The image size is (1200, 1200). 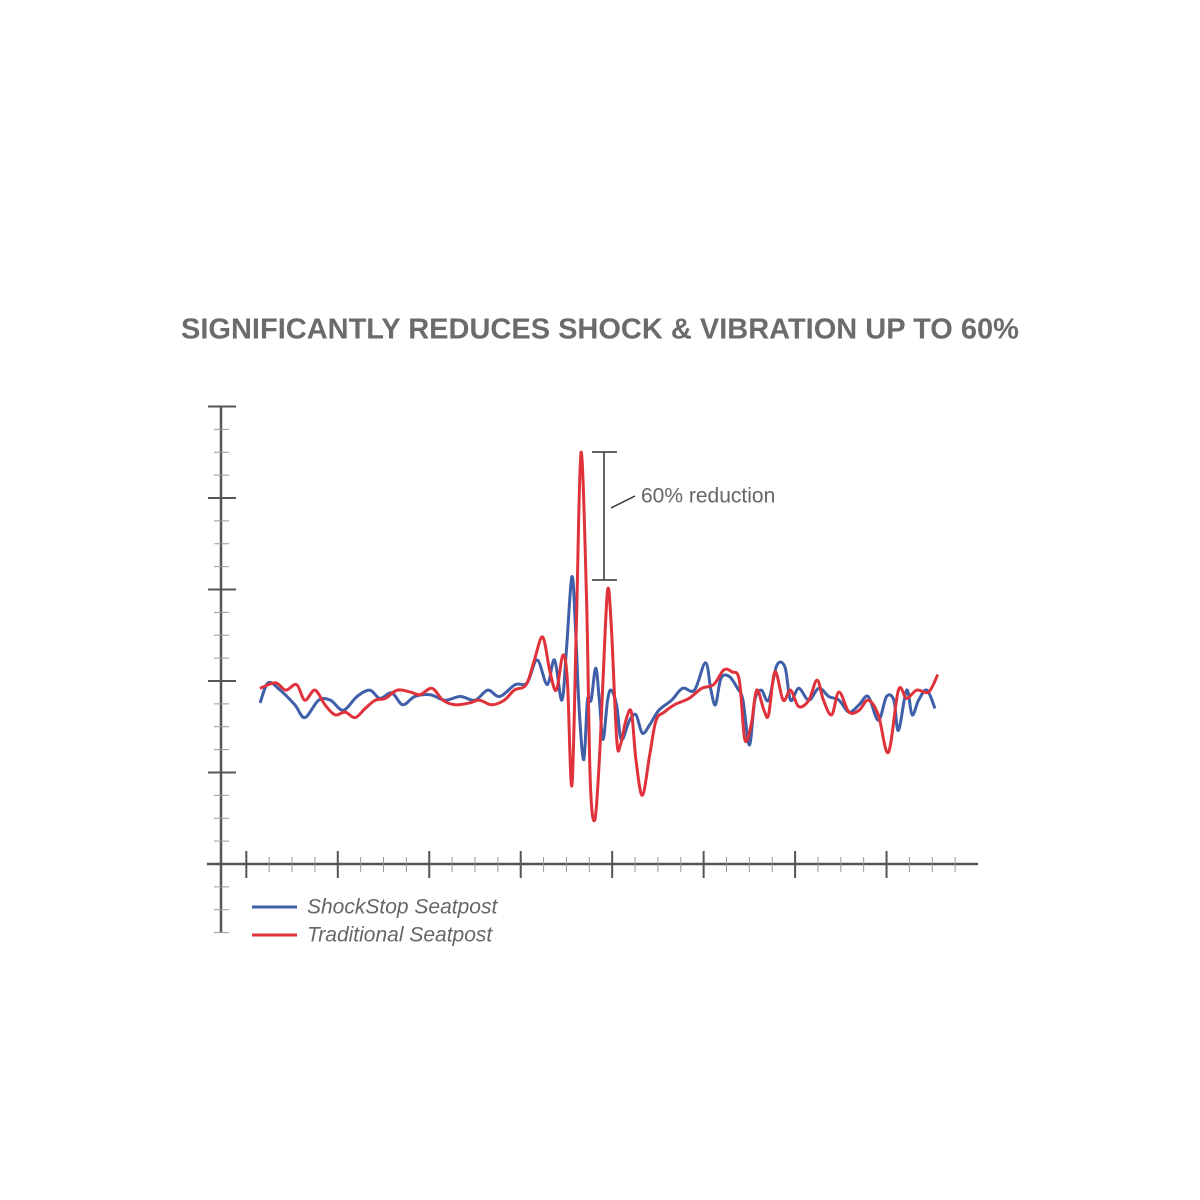 What do you see at coordinates (400, 935) in the screenshot?
I see `legend-label: Traditional Seatpost` at bounding box center [400, 935].